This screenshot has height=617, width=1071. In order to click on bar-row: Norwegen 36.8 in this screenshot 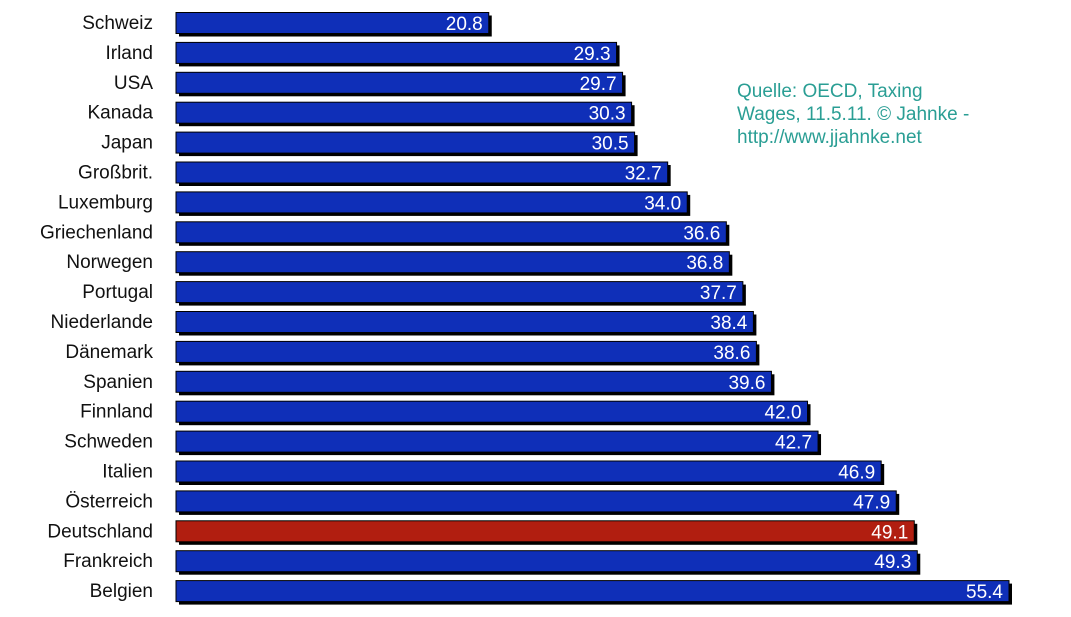, I will do `click(399, 263)`.